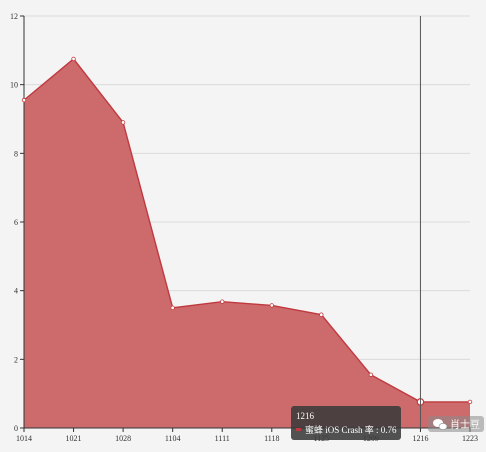 This screenshot has height=452, width=486. I want to click on x-tick-labels: 1014102110281104111111181125120912161223, so click(247, 435).